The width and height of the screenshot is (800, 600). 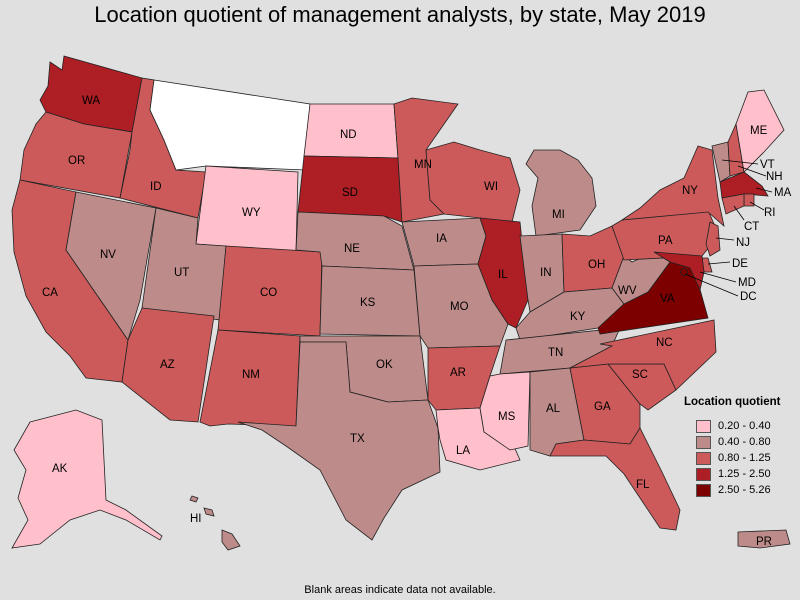 I want to click on legend-title: Location quotient, so click(x=732, y=402).